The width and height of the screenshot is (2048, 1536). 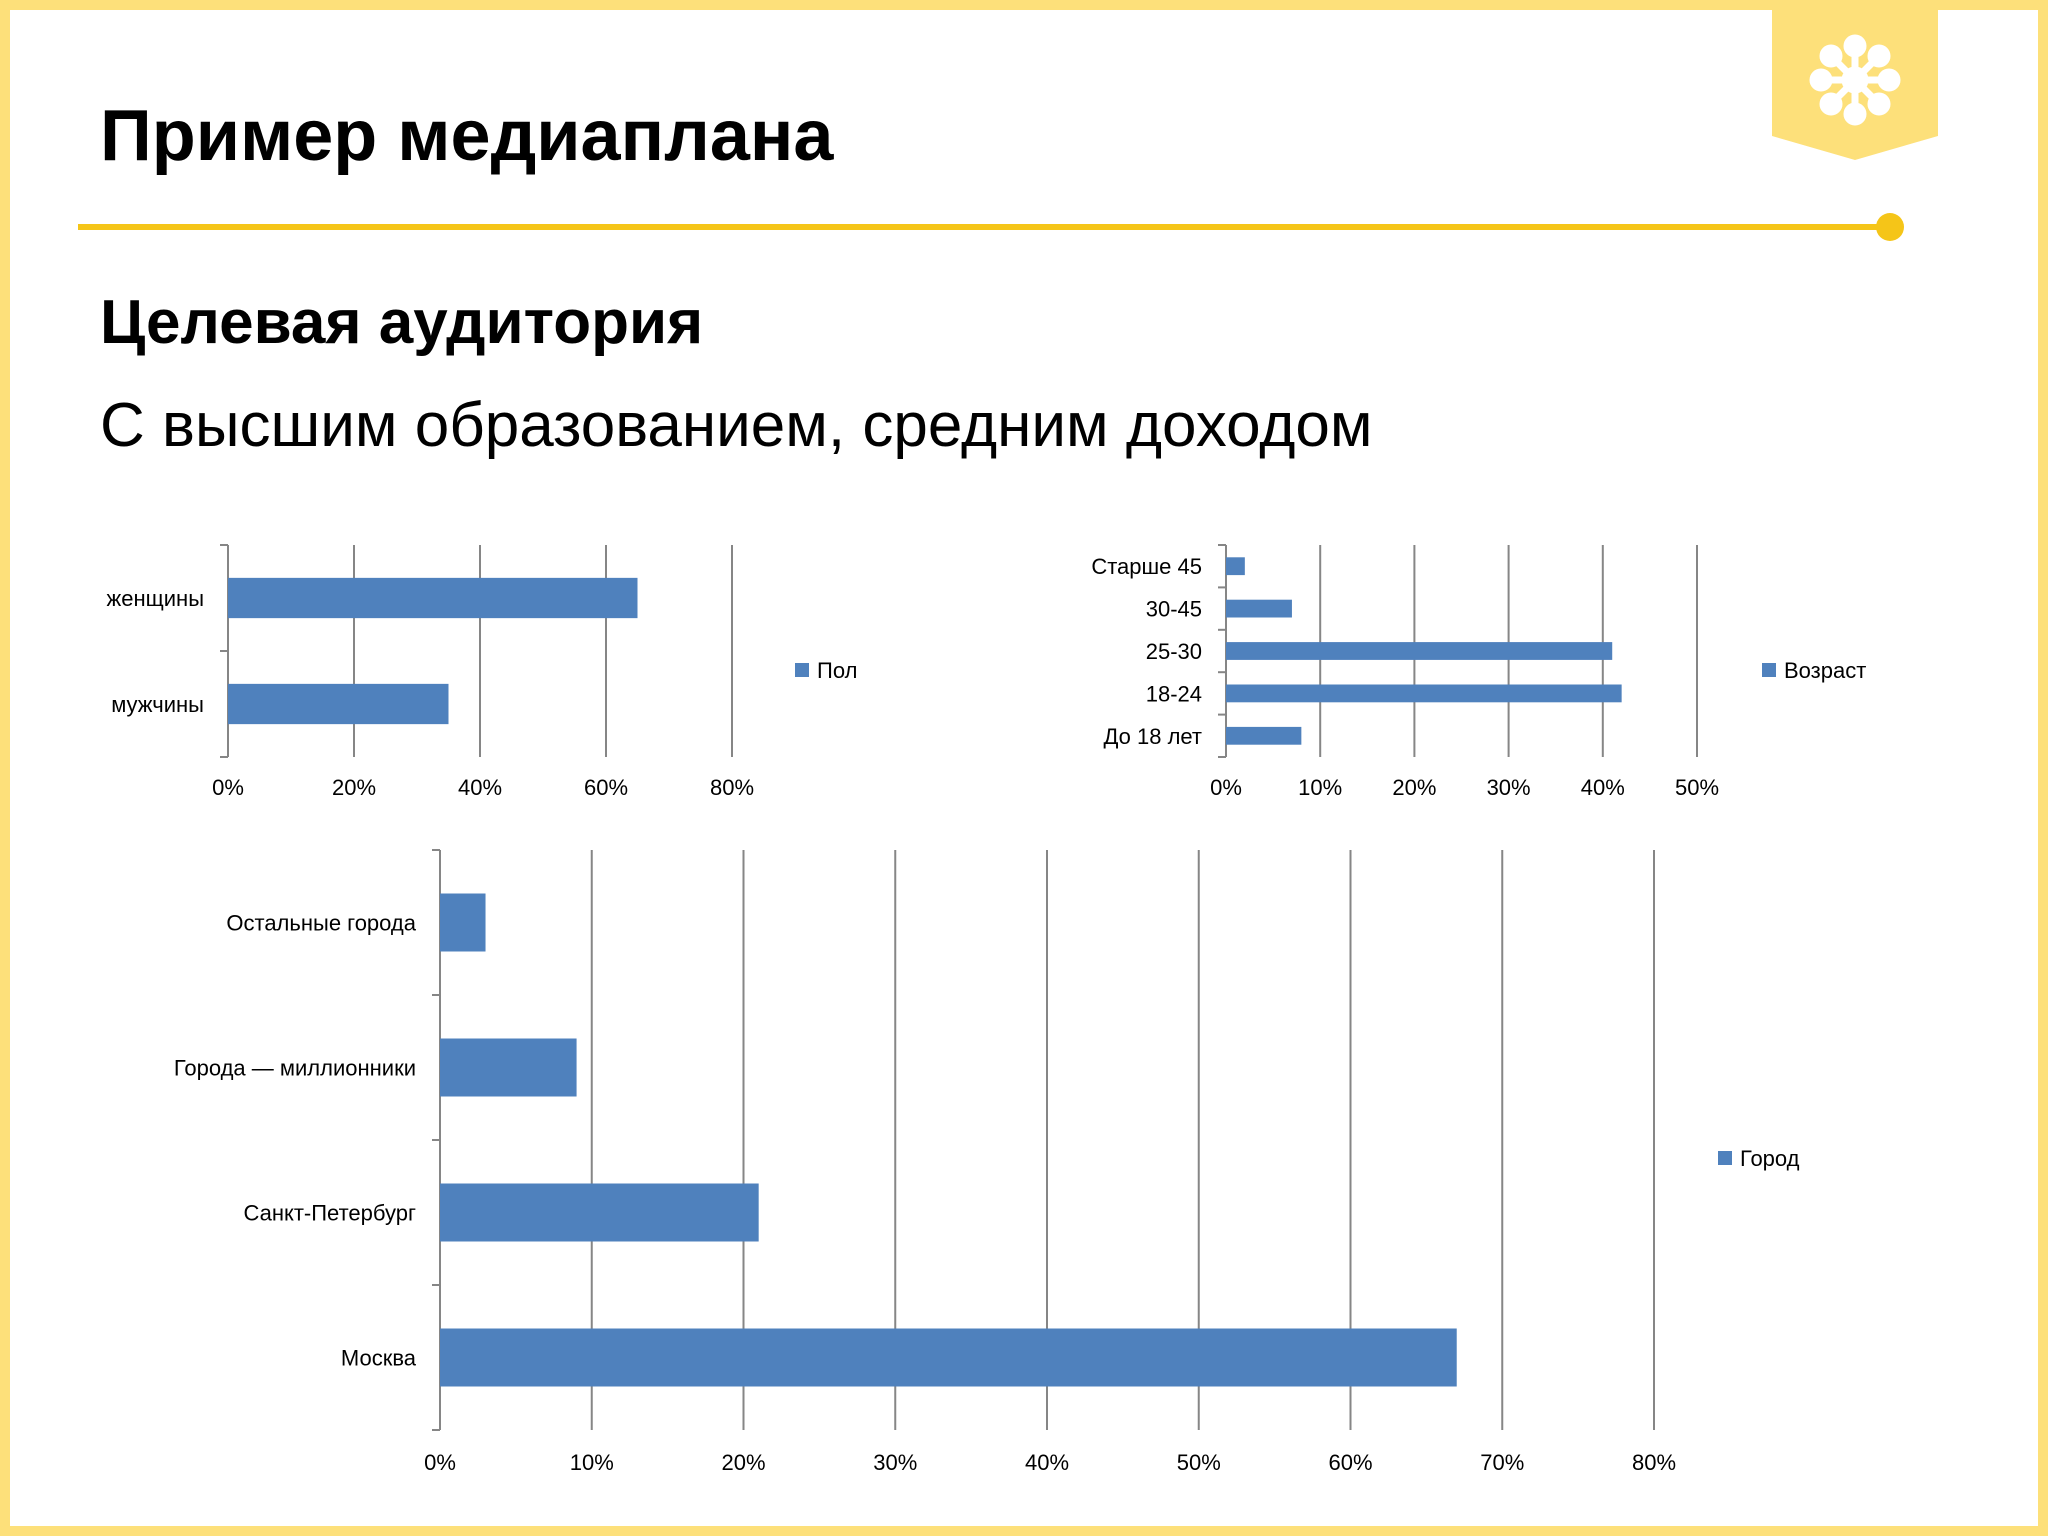 What do you see at coordinates (1855, 80) in the screenshot?
I see `logo-icon` at bounding box center [1855, 80].